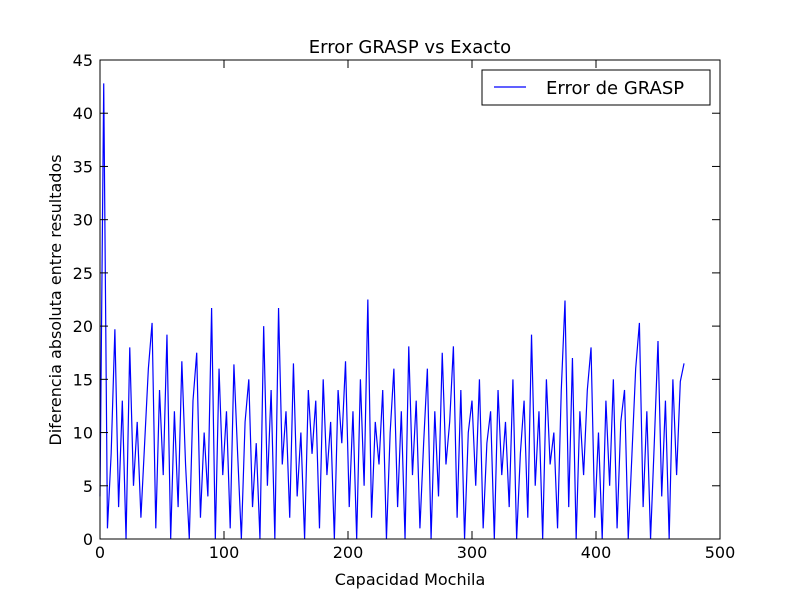  I want to click on y-tick-label: 30, so click(83, 220).